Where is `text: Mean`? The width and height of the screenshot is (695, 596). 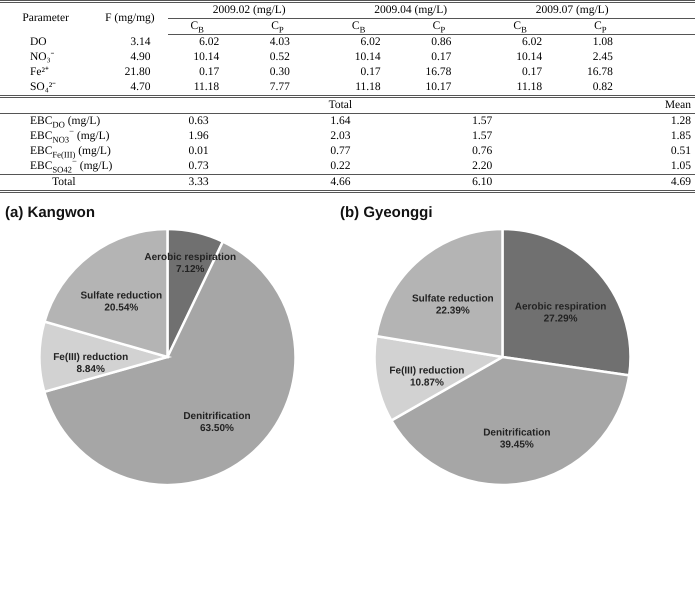
text: Mean is located at coordinates (624, 106).